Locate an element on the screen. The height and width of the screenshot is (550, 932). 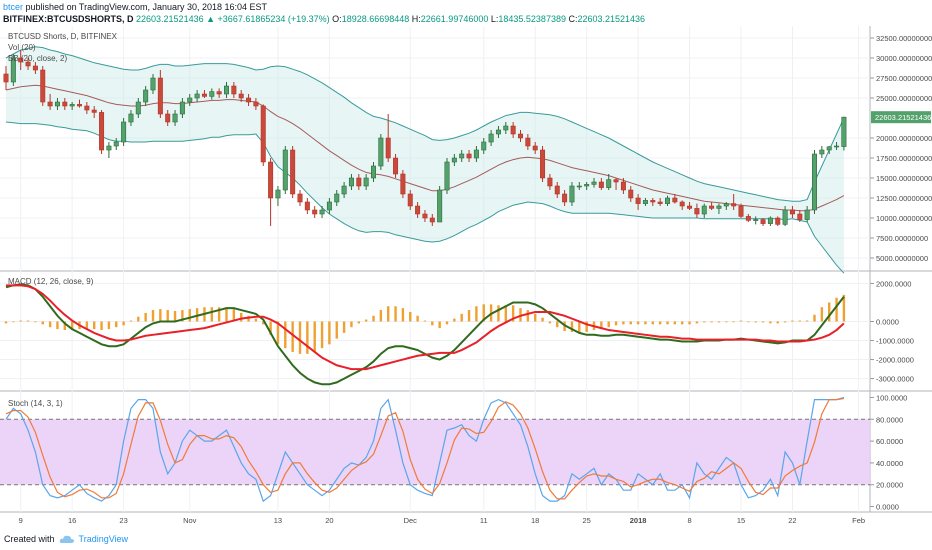
tradingview-brand: TradingView is located at coordinates (103, 539).